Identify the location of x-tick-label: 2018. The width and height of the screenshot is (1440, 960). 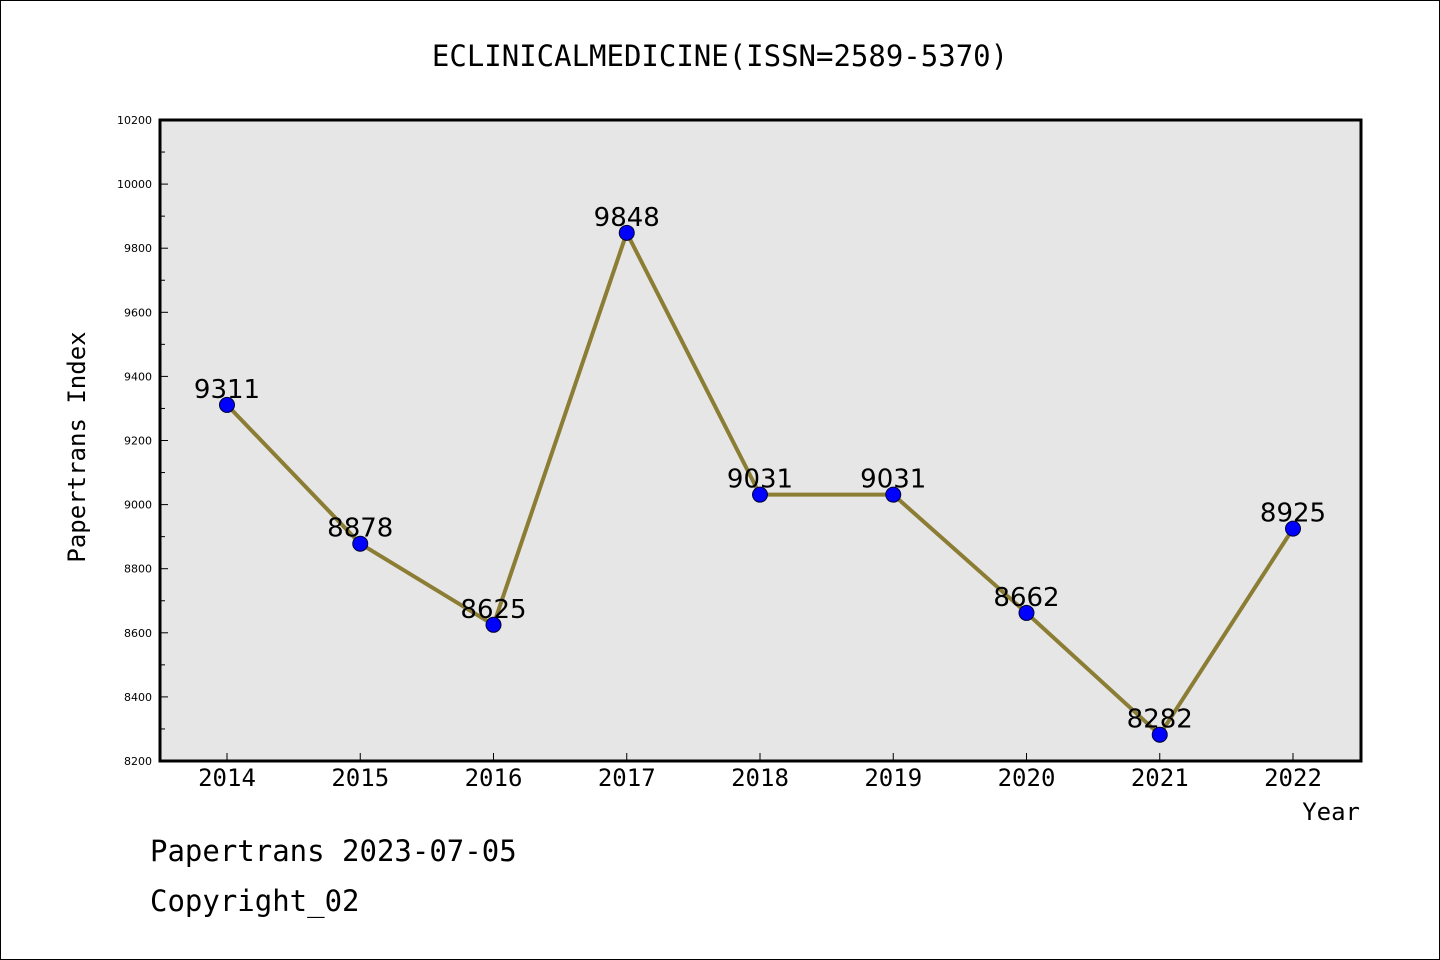
(760, 778).